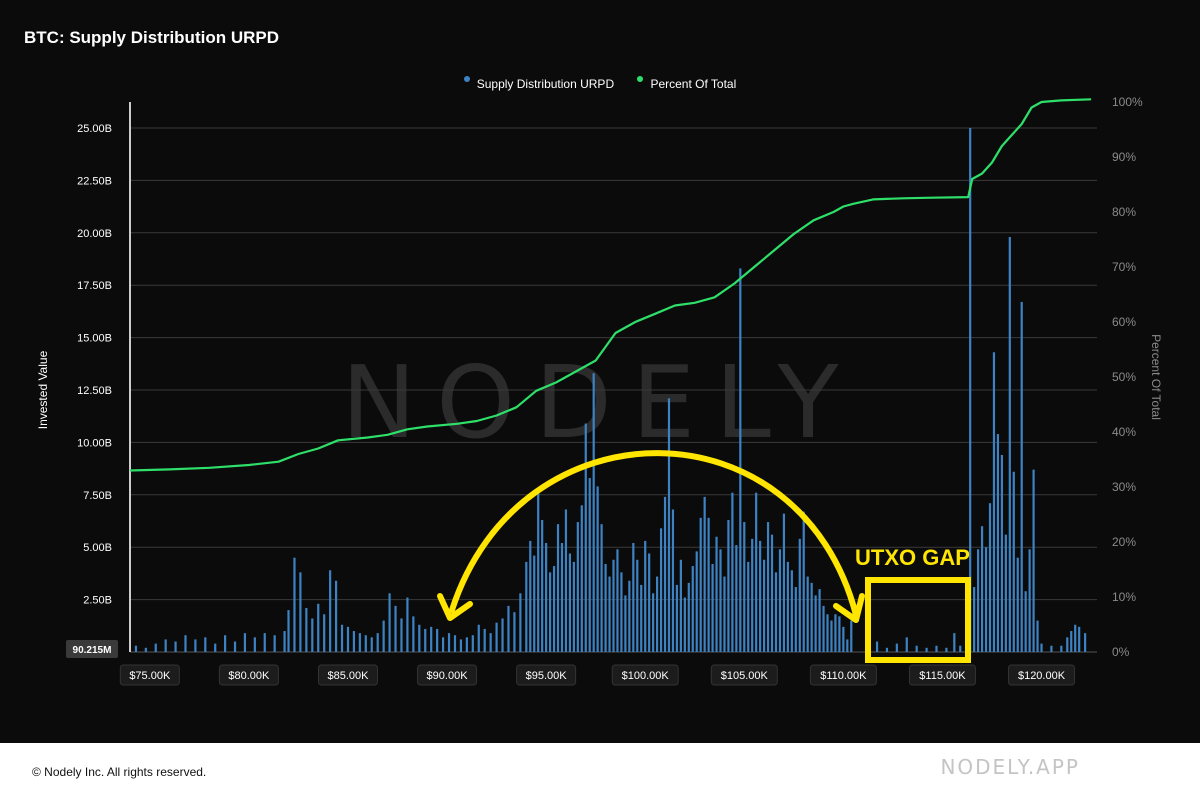 The width and height of the screenshot is (1200, 789). Describe the element at coordinates (249, 676) in the screenshot. I see `x-tick-label: $80.00K` at that location.